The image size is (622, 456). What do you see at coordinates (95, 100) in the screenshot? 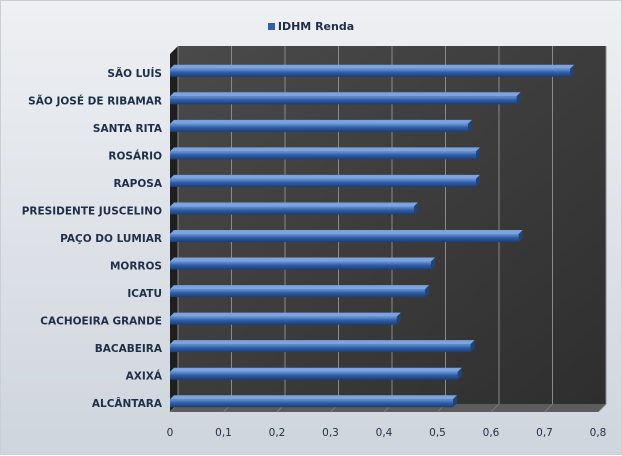
I see `category-label: SÃO JOSÉ DE RIBAMAR` at bounding box center [95, 100].